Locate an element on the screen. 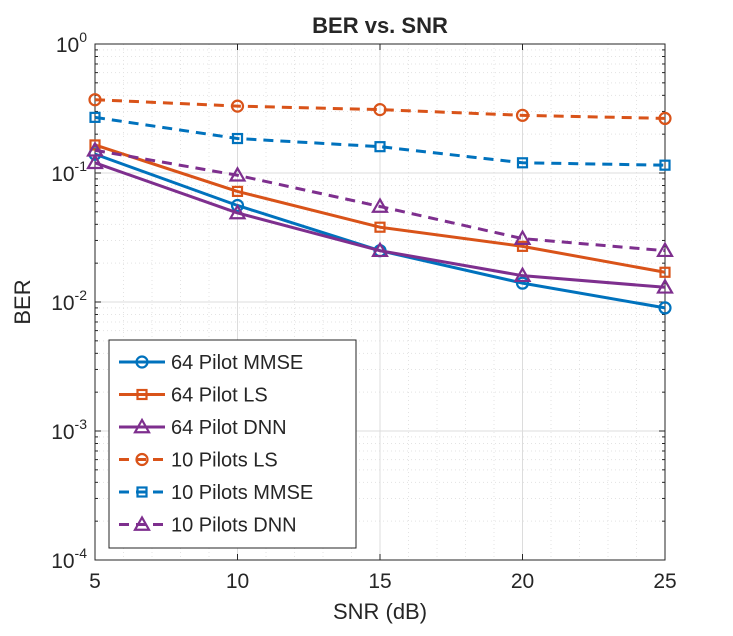  series-10-pilots-ls is located at coordinates (380, 109).